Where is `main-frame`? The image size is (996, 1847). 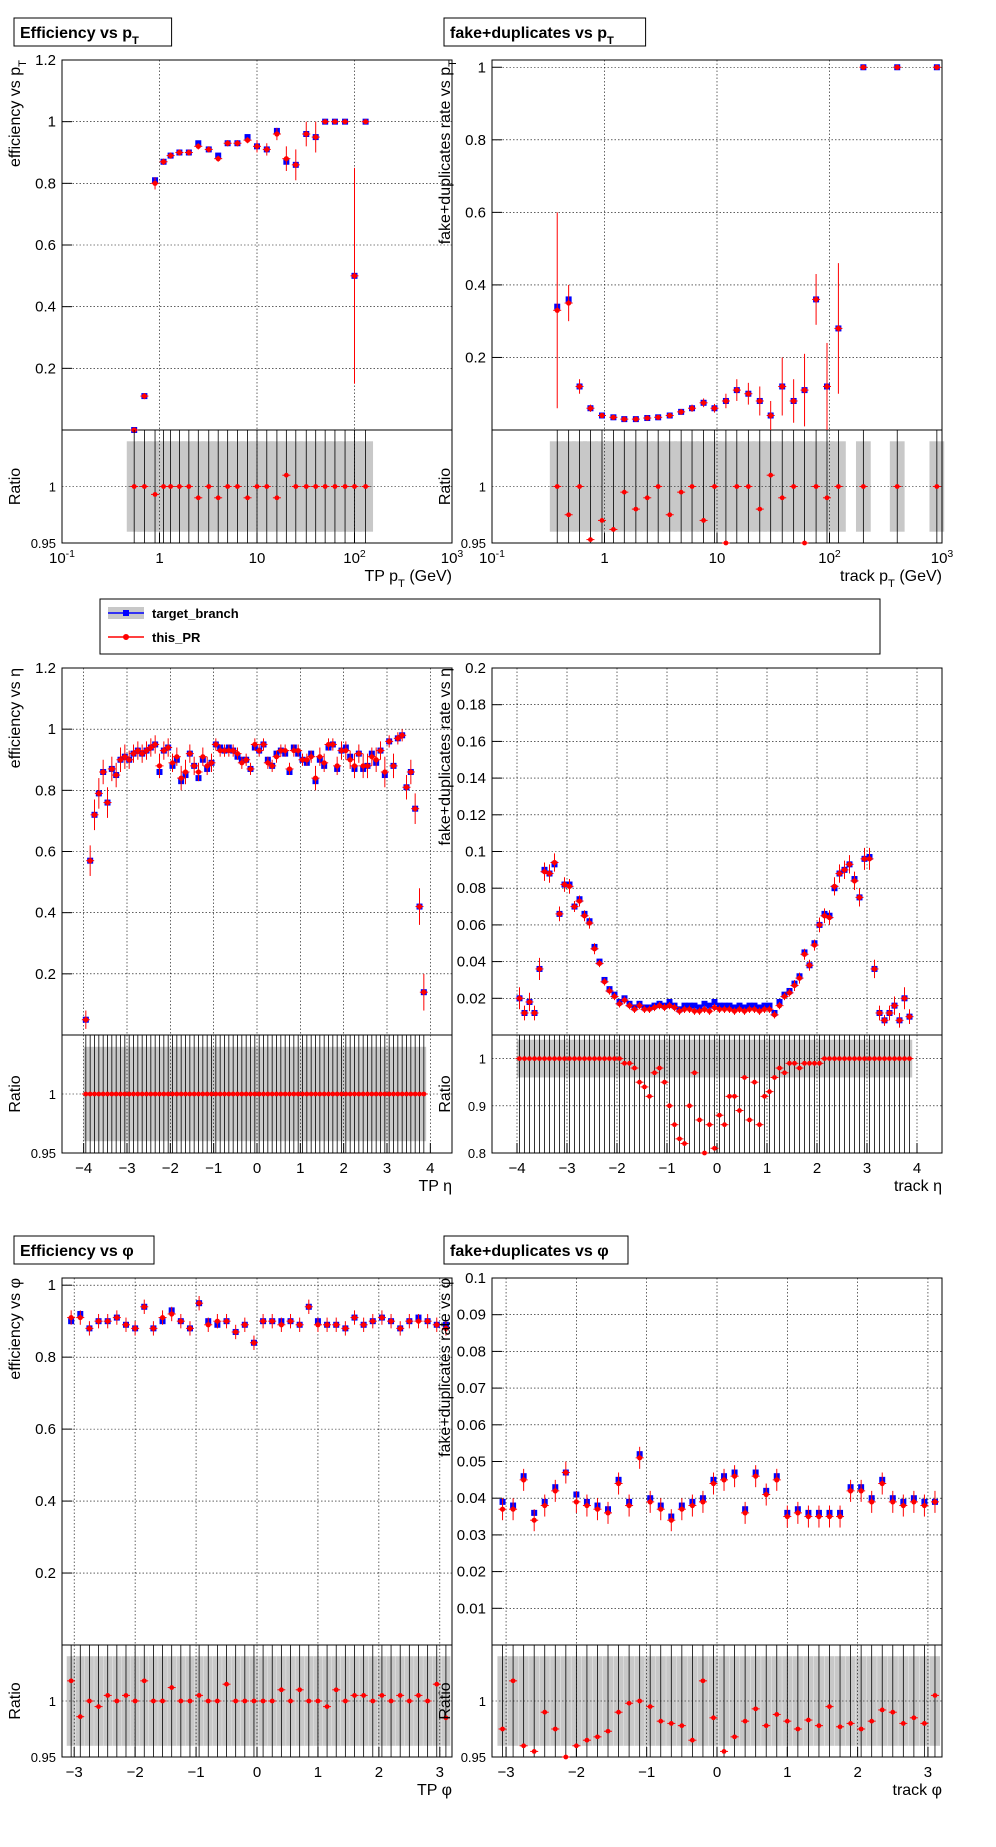 main-frame is located at coordinates (257, 245).